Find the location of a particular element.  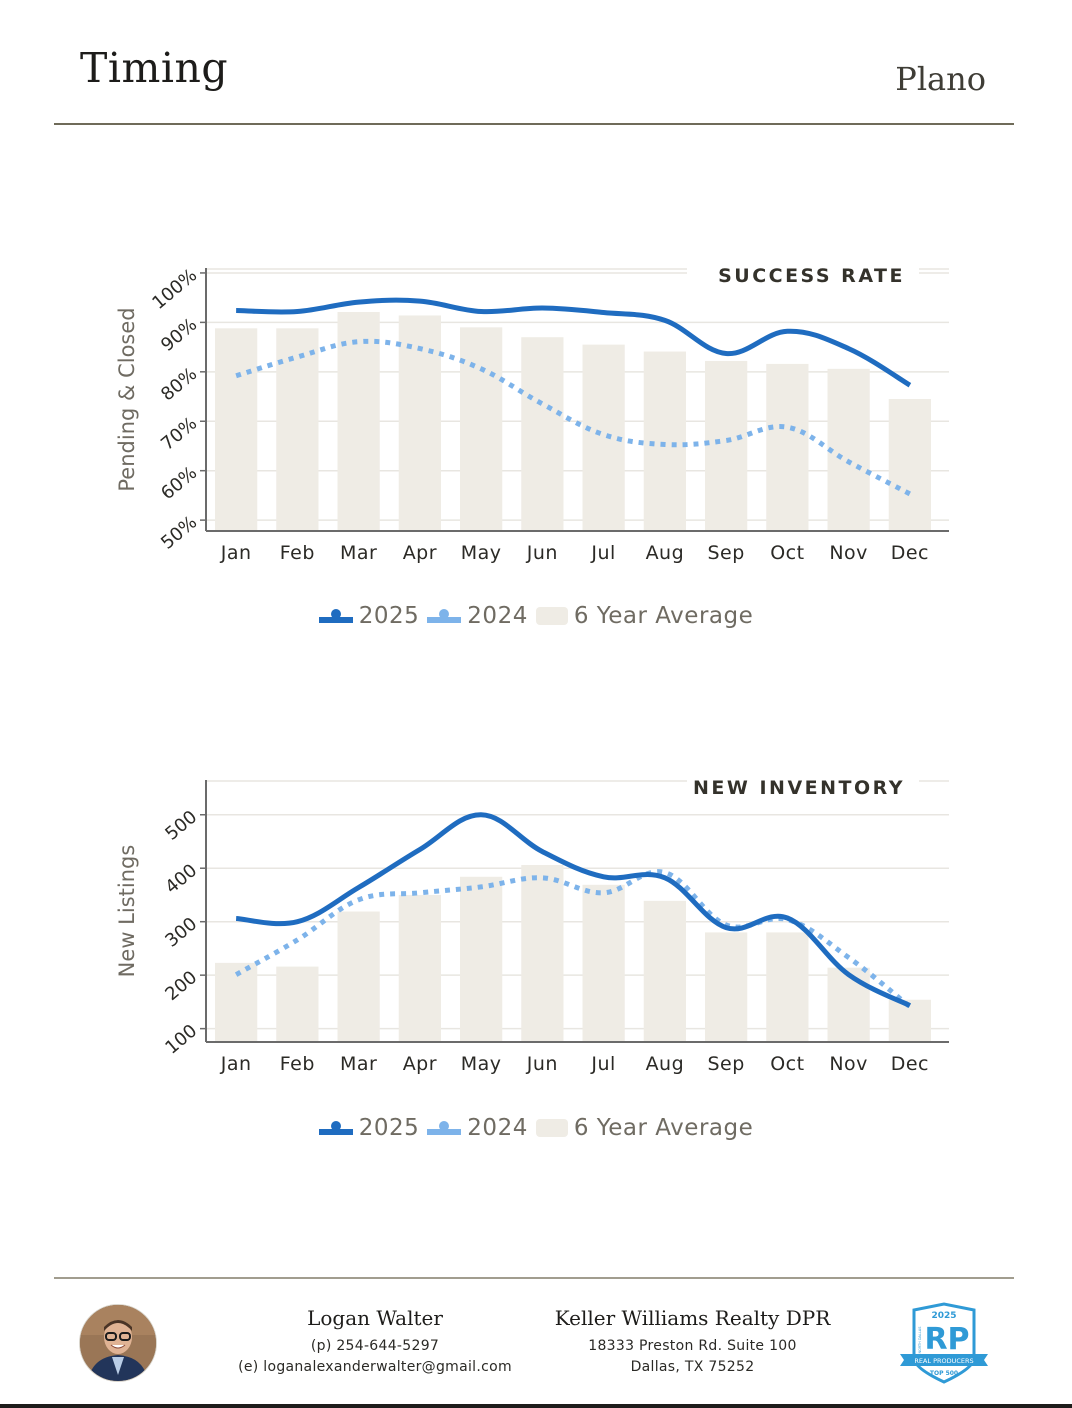

badge-ribbon: REAL PRODUCERS is located at coordinates (943, 1361).